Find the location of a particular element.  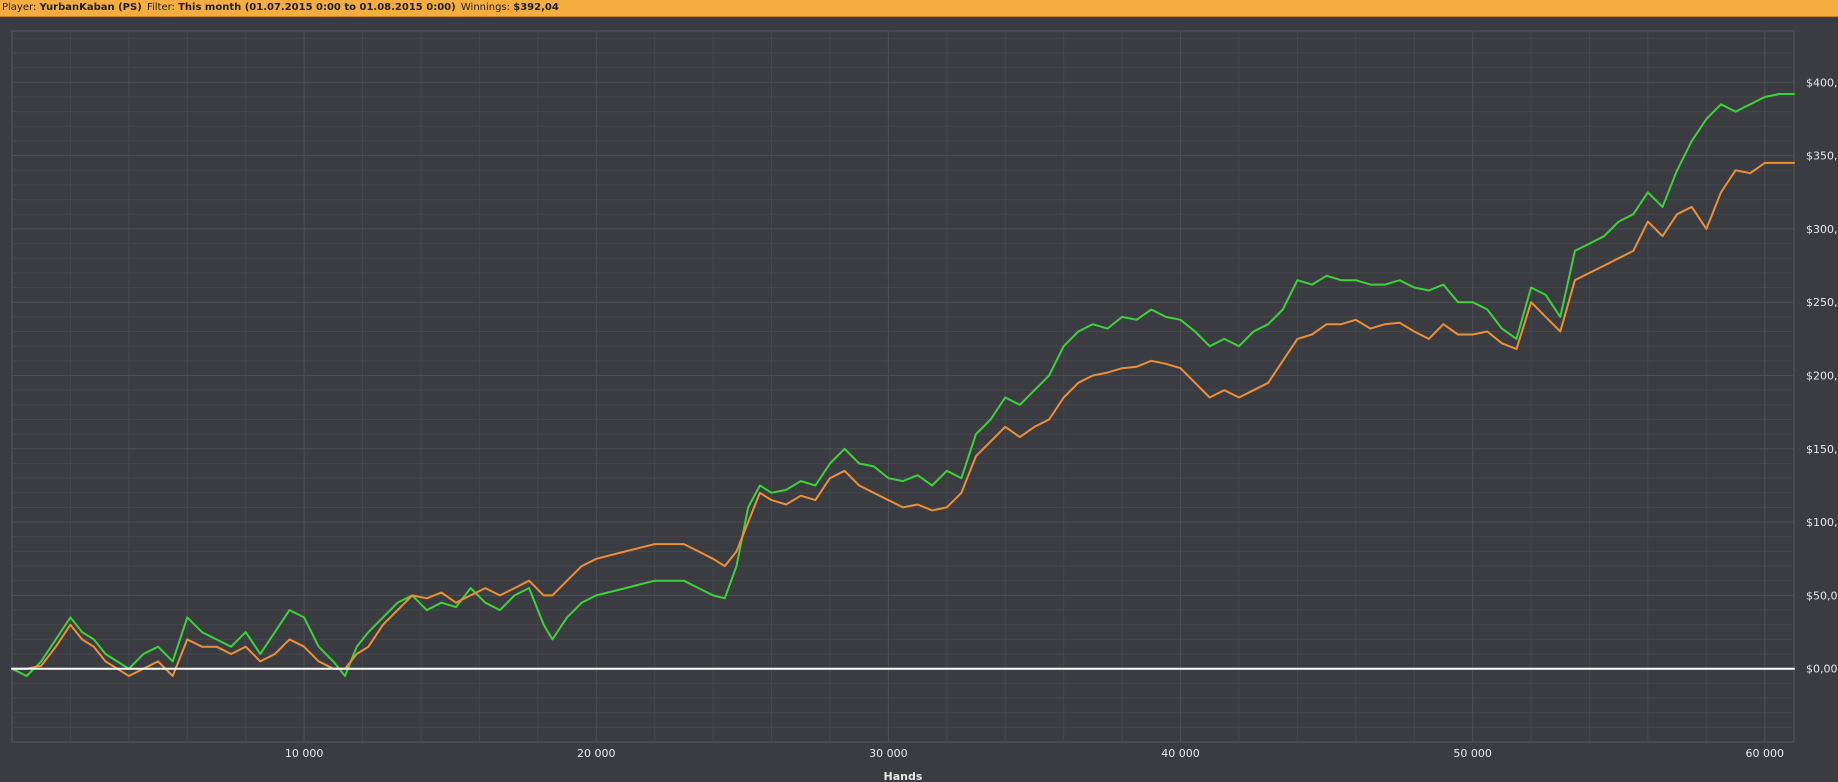

y-tick-label: $150,00 is located at coordinates (1822, 449).